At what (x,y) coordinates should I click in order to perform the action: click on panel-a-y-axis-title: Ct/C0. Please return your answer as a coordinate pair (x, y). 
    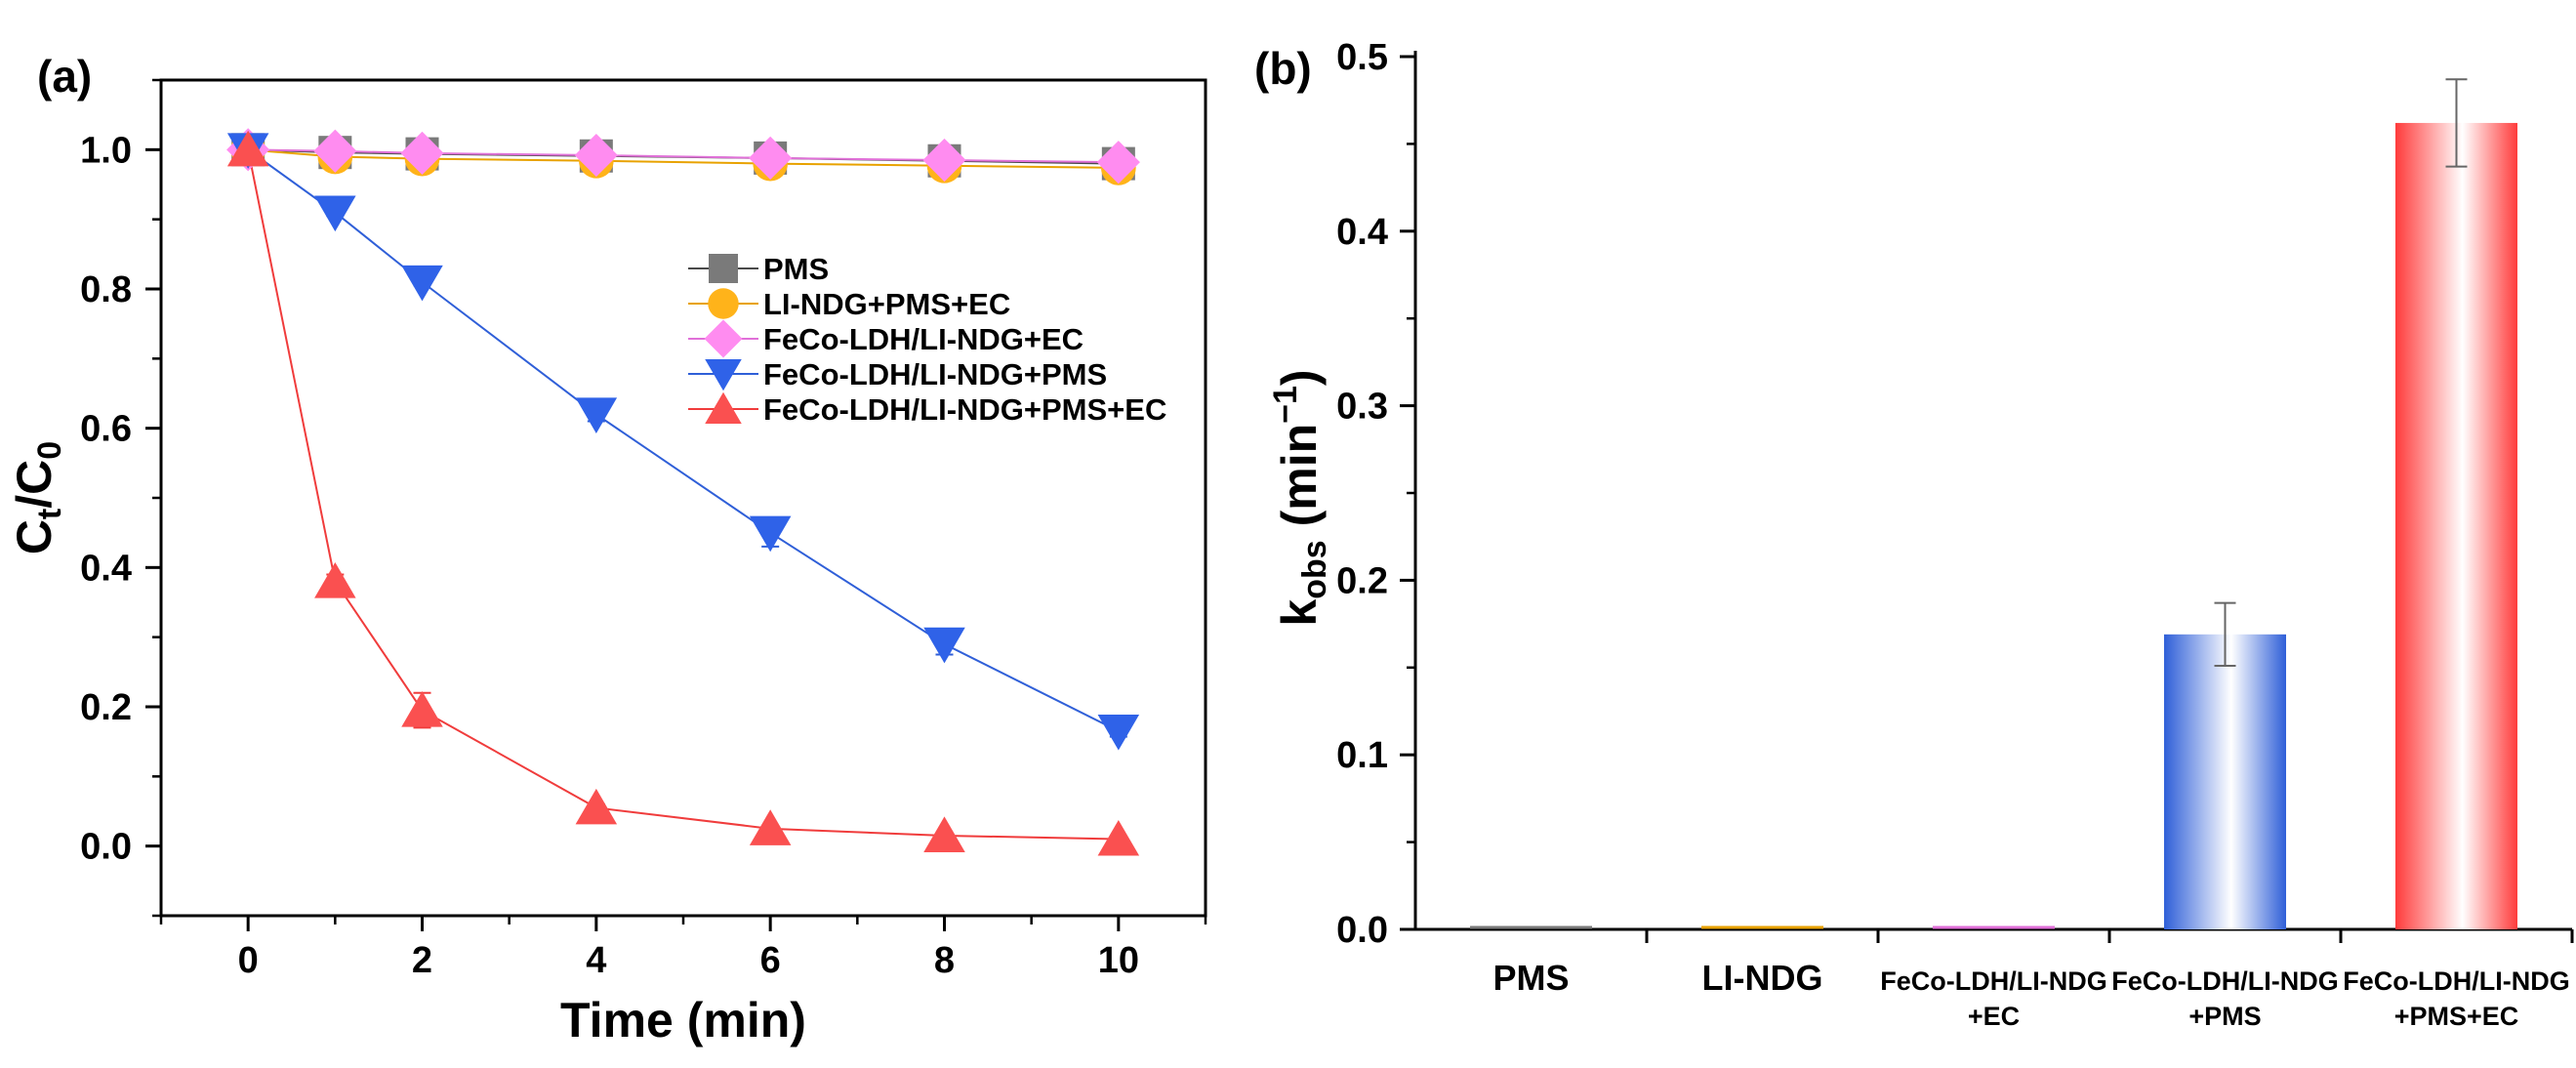
    Looking at the image, I should click on (37, 498).